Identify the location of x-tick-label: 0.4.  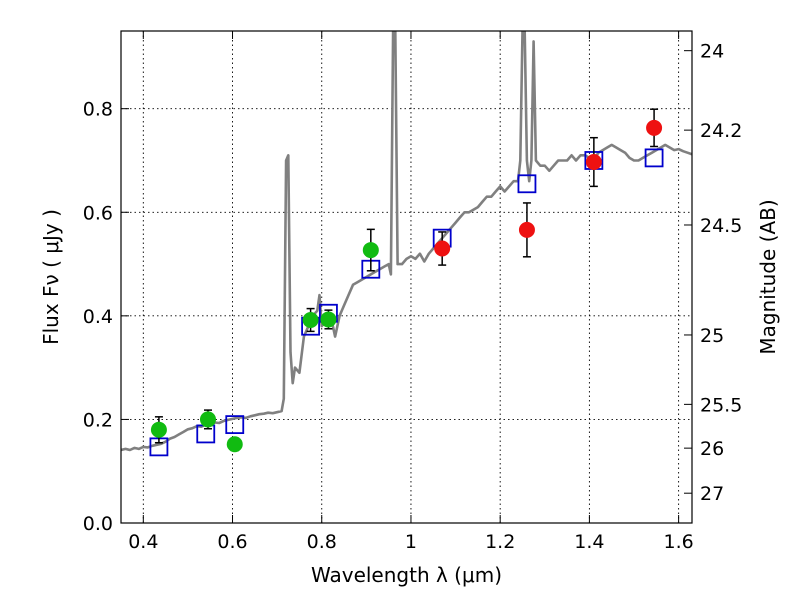
(143, 542).